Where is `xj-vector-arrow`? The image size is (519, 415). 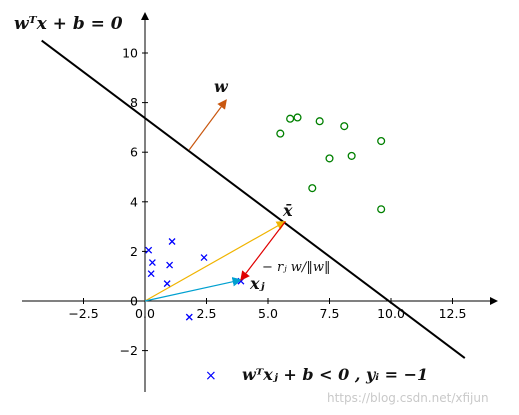
xj-vector-arrow is located at coordinates (193, 289).